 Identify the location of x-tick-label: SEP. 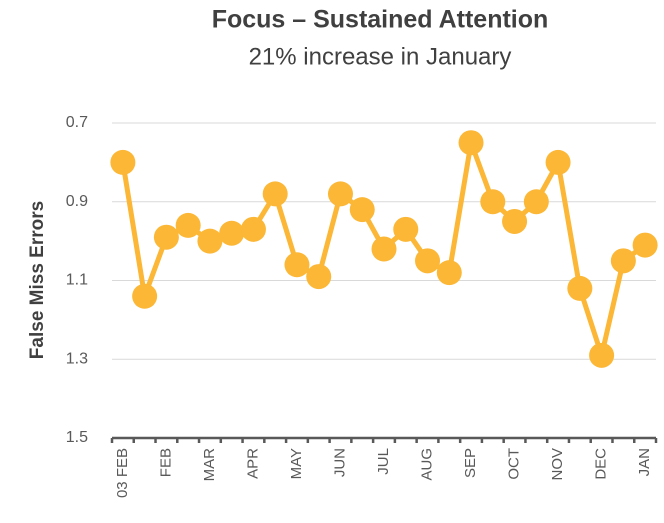
(470, 463).